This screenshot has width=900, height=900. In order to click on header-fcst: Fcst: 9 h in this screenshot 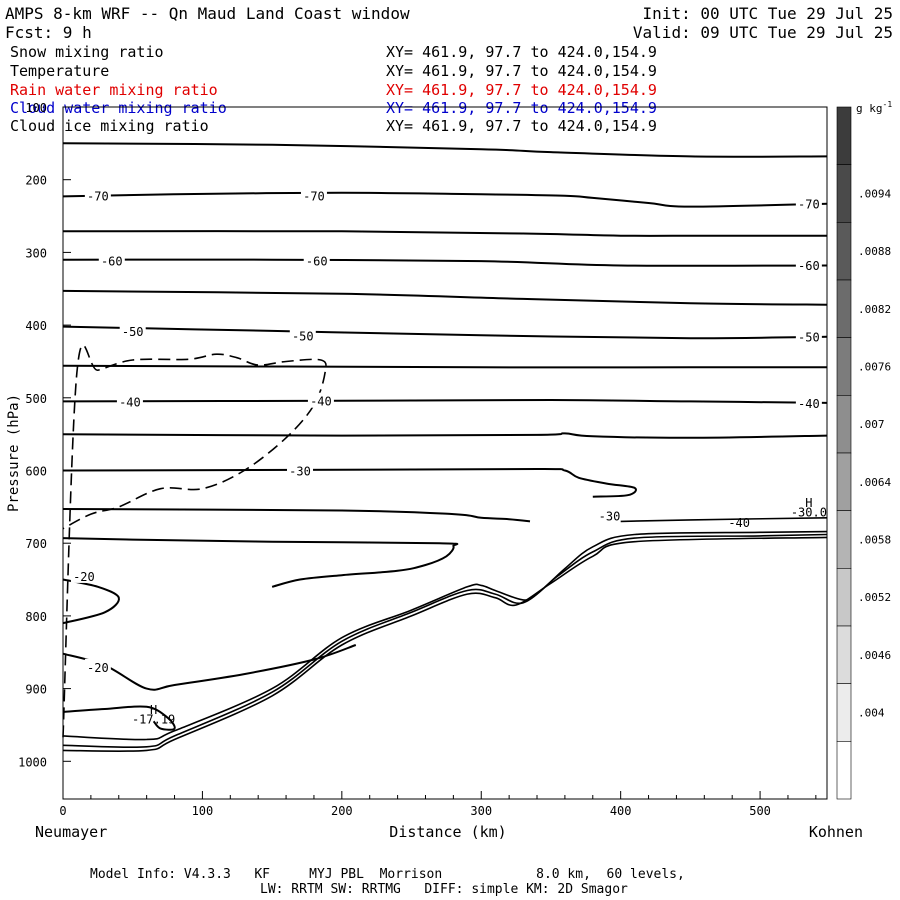, I will do `click(48, 32)`.